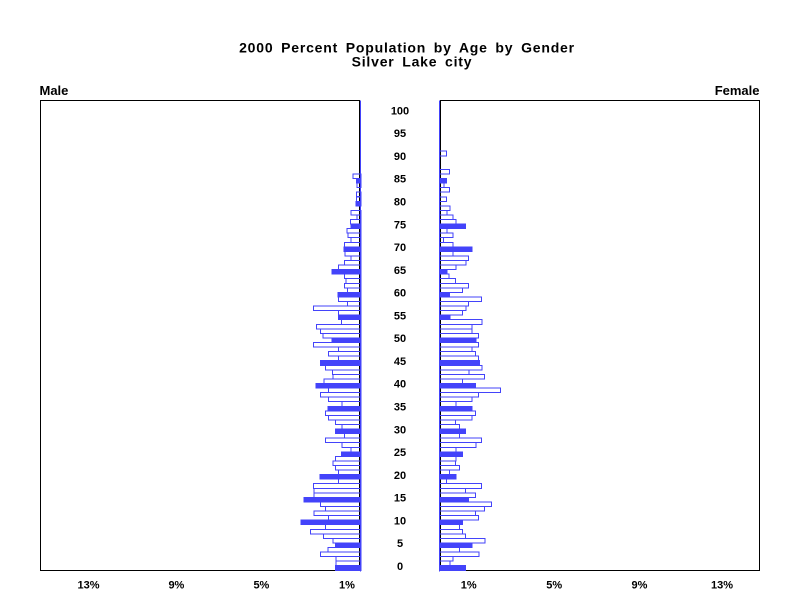 The width and height of the screenshot is (800, 600). What do you see at coordinates (400, 521) in the screenshot?
I see `svg-text: 10` at bounding box center [400, 521].